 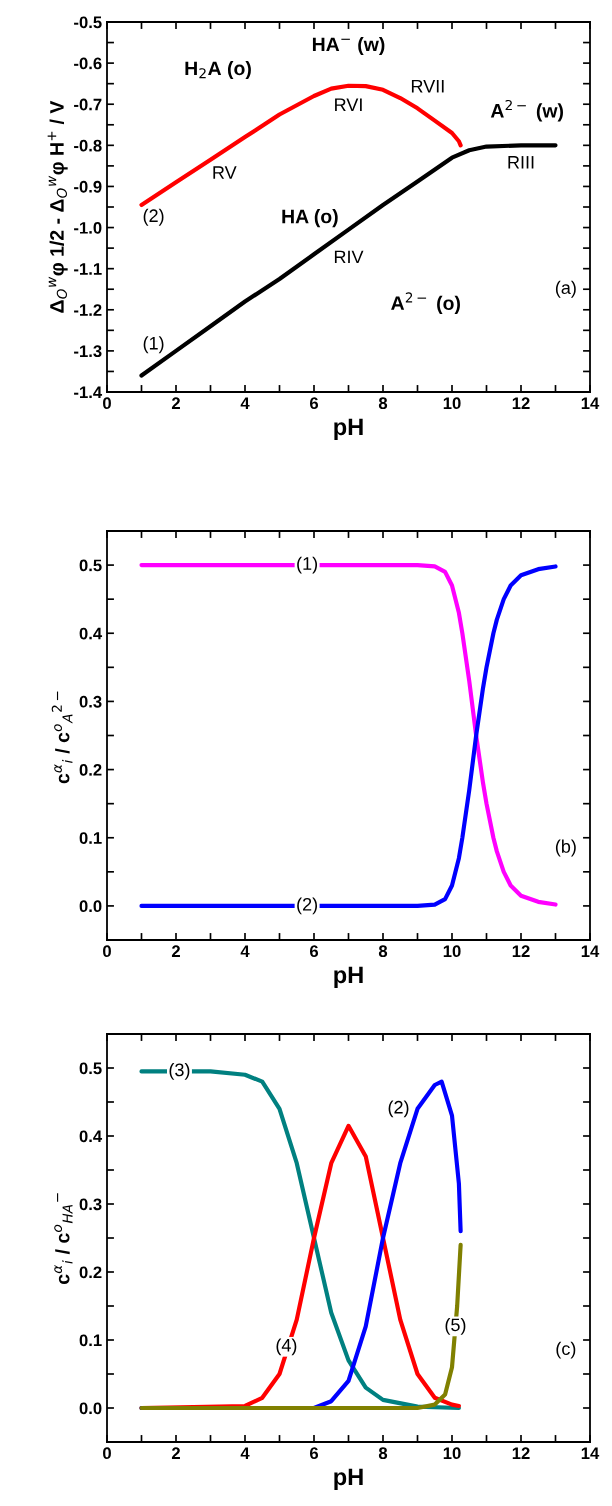 What do you see at coordinates (179, 1071) in the screenshot?
I see `annotation: (3)` at bounding box center [179, 1071].